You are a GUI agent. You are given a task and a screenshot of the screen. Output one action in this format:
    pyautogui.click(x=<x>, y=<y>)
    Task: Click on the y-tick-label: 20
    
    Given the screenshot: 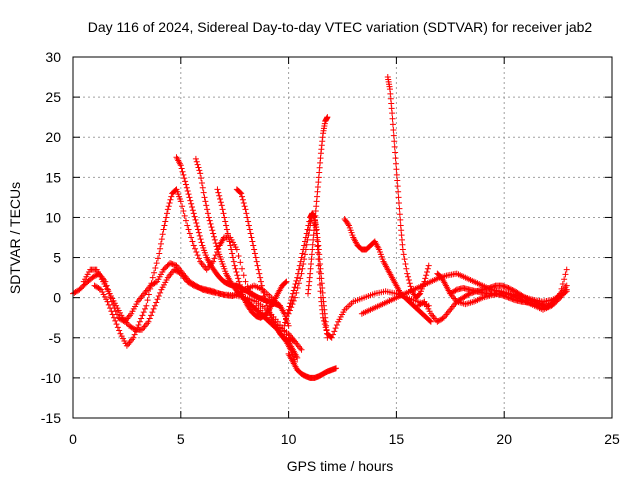 What is the action you would take?
    pyautogui.click(x=53, y=137)
    